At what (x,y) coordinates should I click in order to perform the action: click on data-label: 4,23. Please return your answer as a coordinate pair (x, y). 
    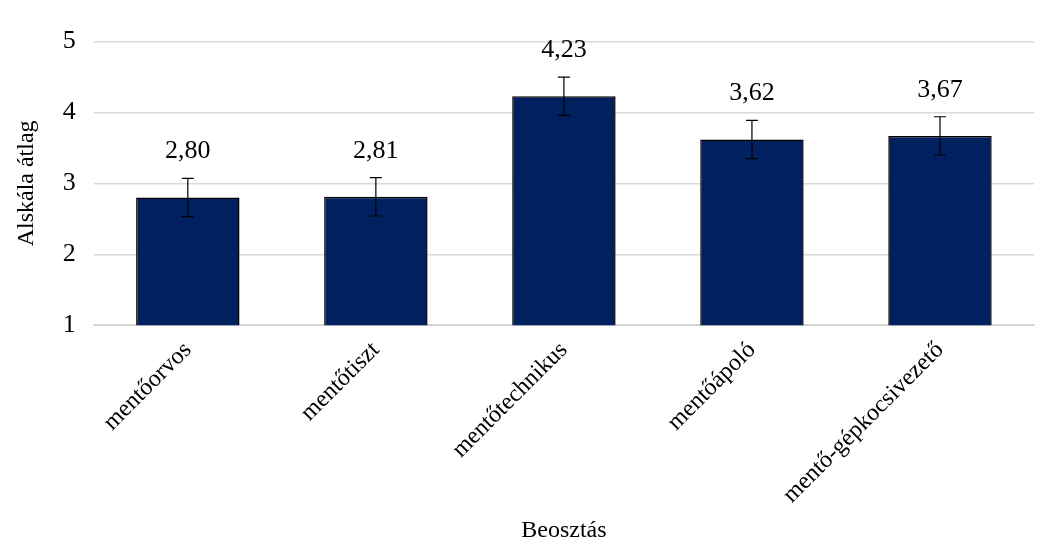
    Looking at the image, I should click on (564, 48).